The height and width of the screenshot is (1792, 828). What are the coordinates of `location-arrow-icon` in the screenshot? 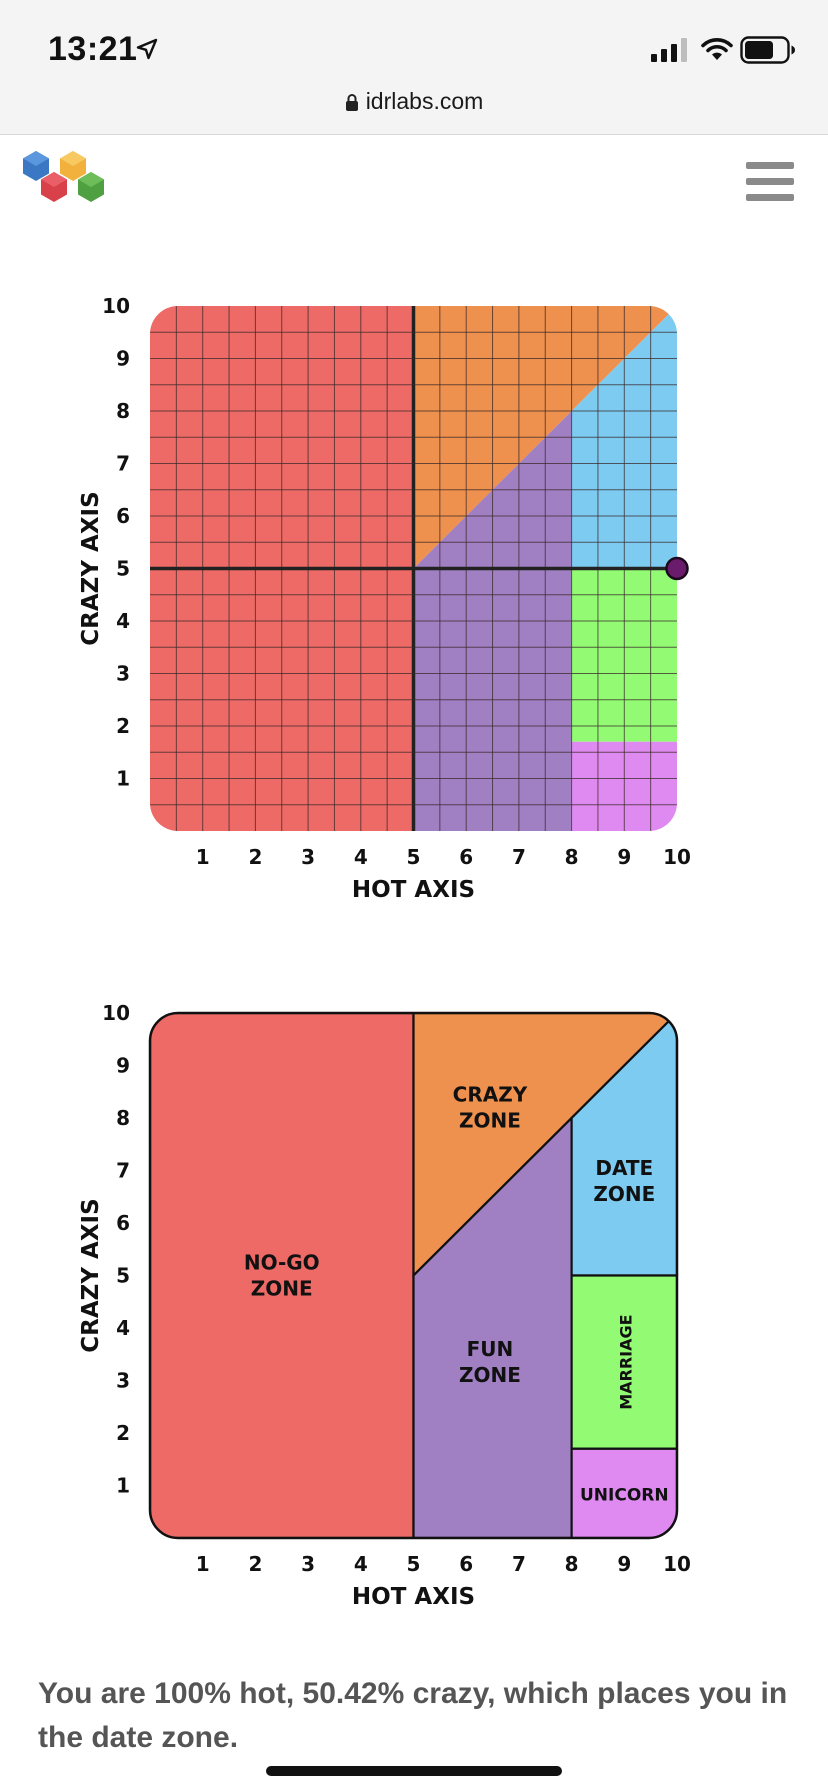 It's located at (147, 49).